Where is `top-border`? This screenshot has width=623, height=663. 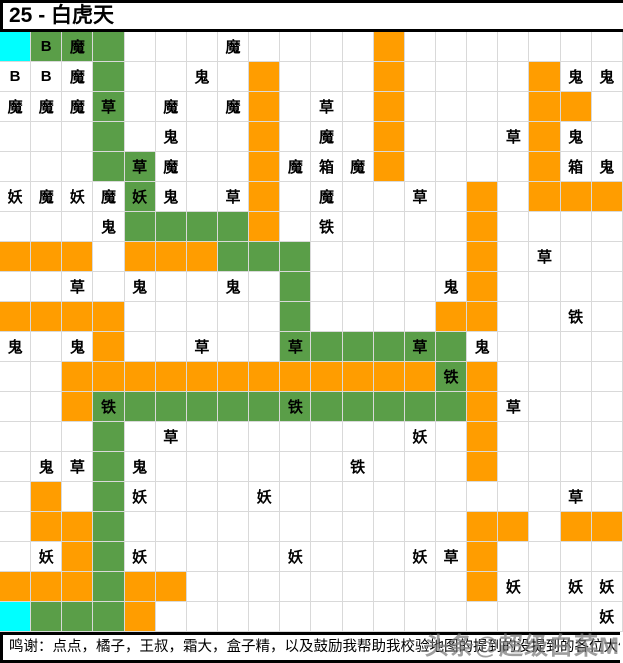
top-border is located at coordinates (311, 1).